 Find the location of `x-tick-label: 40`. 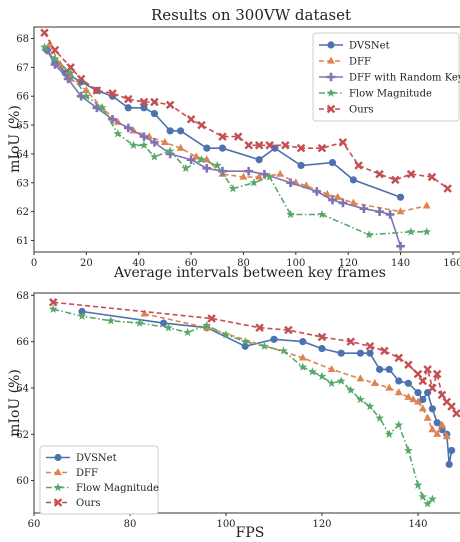

x-tick-label: 40 is located at coordinates (138, 263).